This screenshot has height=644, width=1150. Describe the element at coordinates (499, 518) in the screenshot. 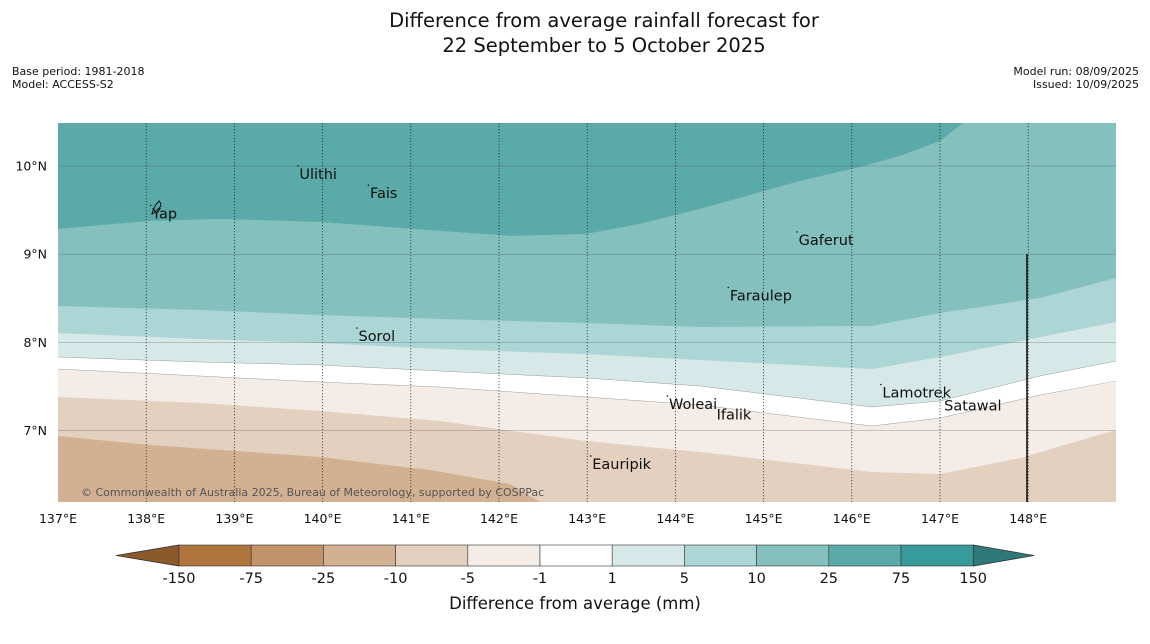

I see `longitude-tick-label: 142°E` at that location.